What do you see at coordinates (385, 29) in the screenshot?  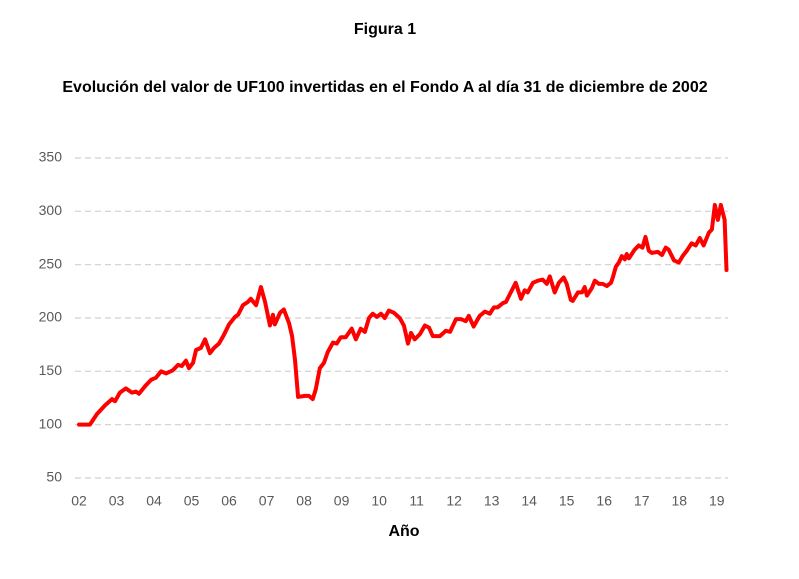 I see `chart-title: Figura 1` at bounding box center [385, 29].